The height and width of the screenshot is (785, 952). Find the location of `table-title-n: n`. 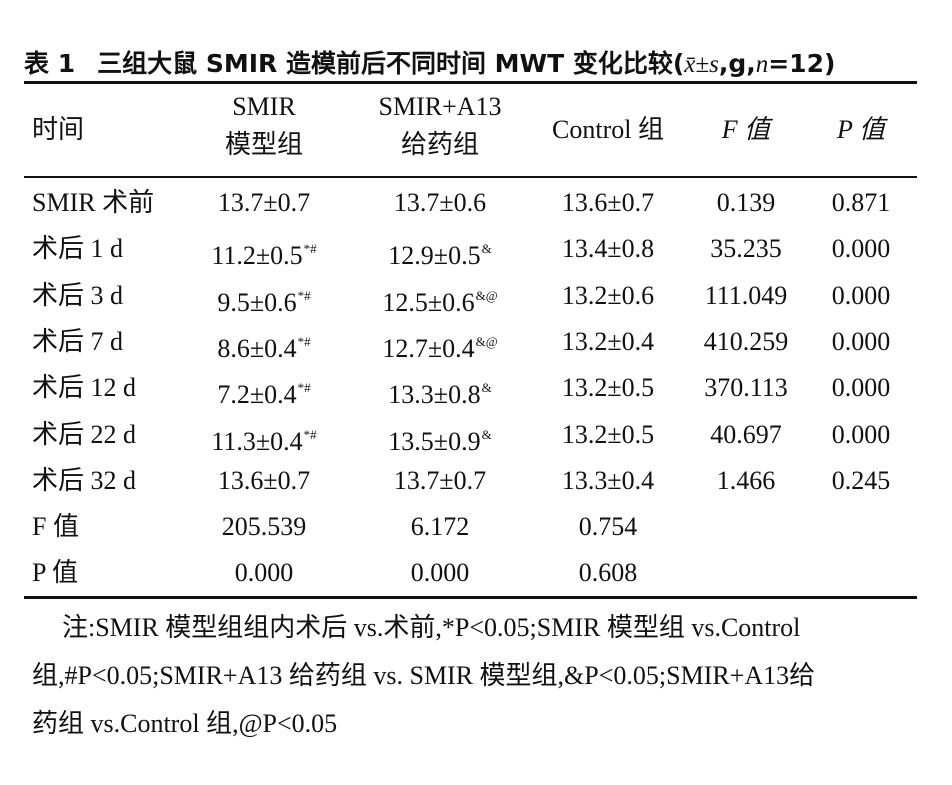

table-title-n: n is located at coordinates (762, 64).